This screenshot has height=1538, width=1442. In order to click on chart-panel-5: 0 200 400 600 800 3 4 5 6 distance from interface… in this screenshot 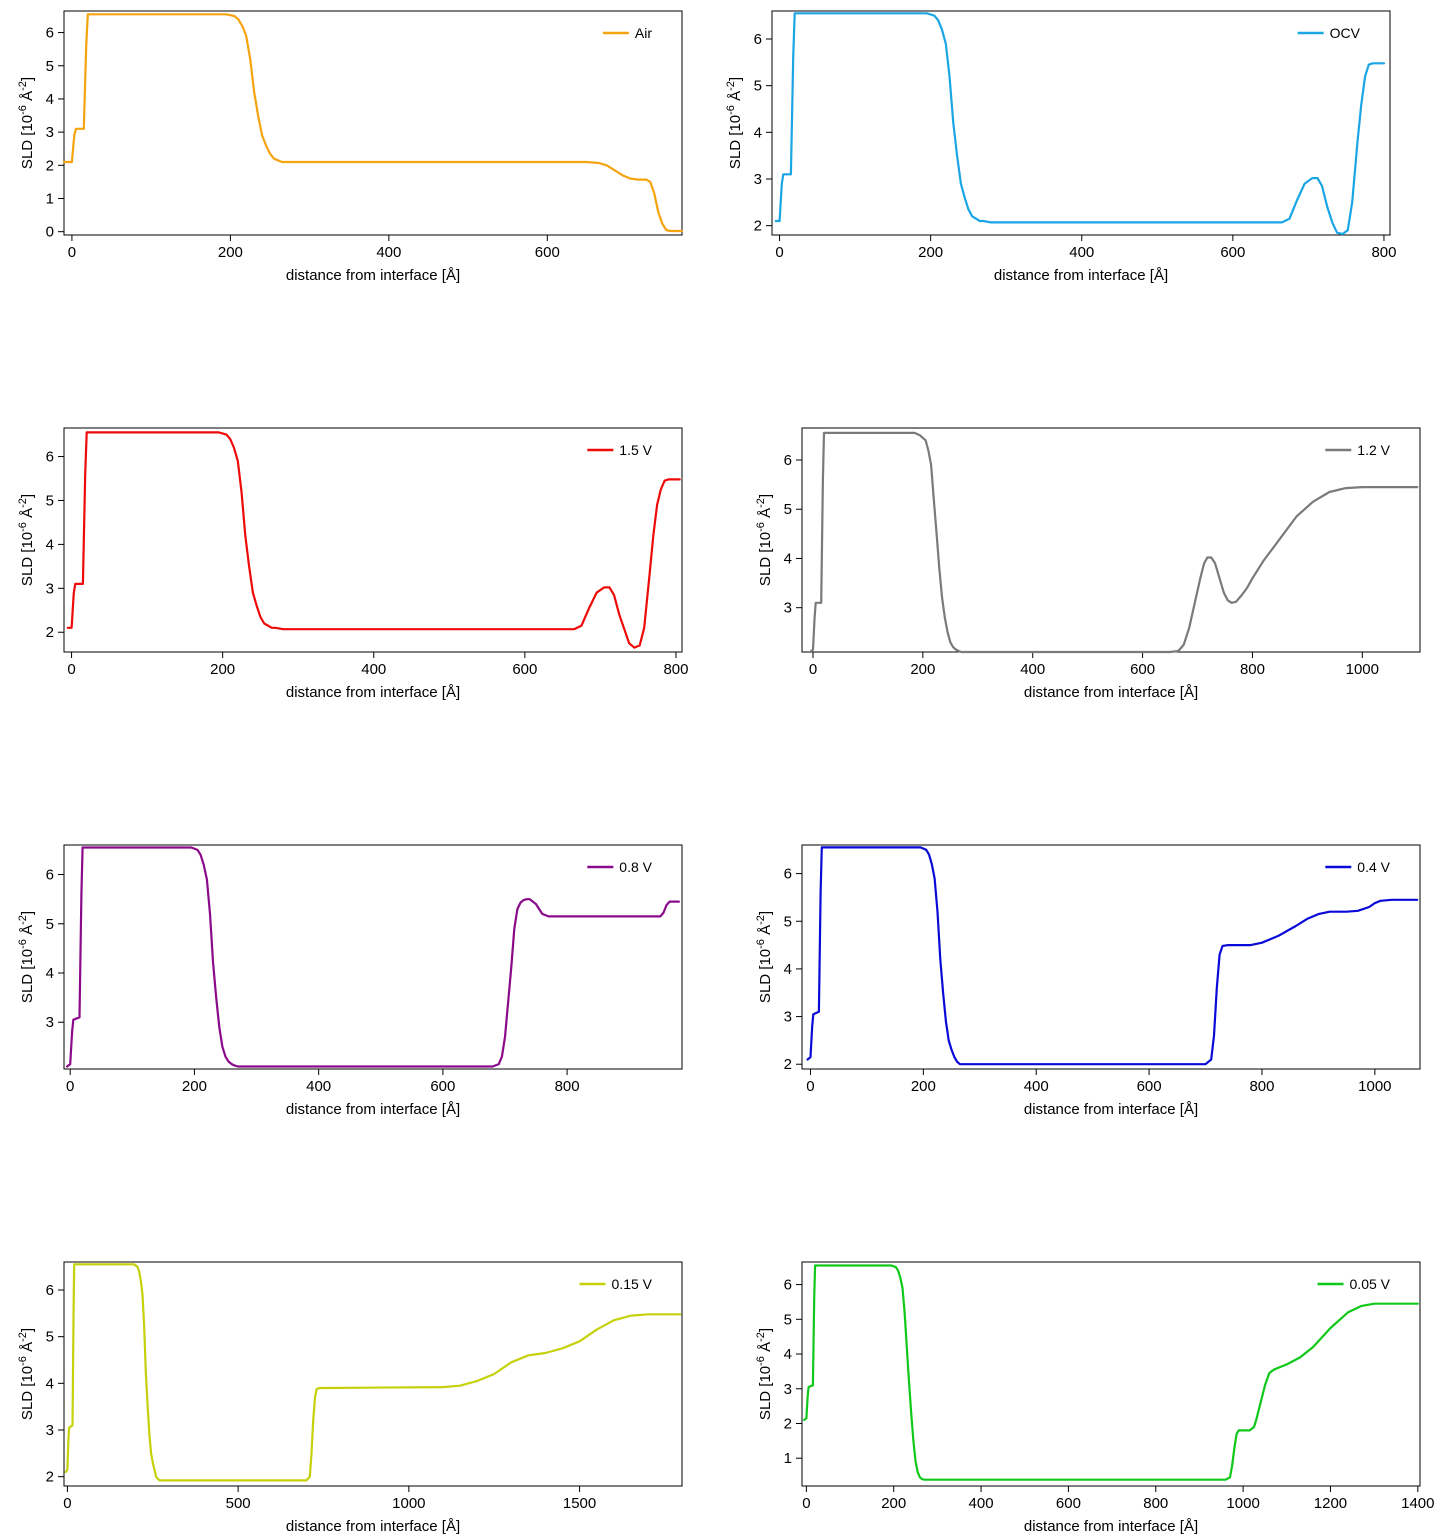, I will do `click(350, 981)`.